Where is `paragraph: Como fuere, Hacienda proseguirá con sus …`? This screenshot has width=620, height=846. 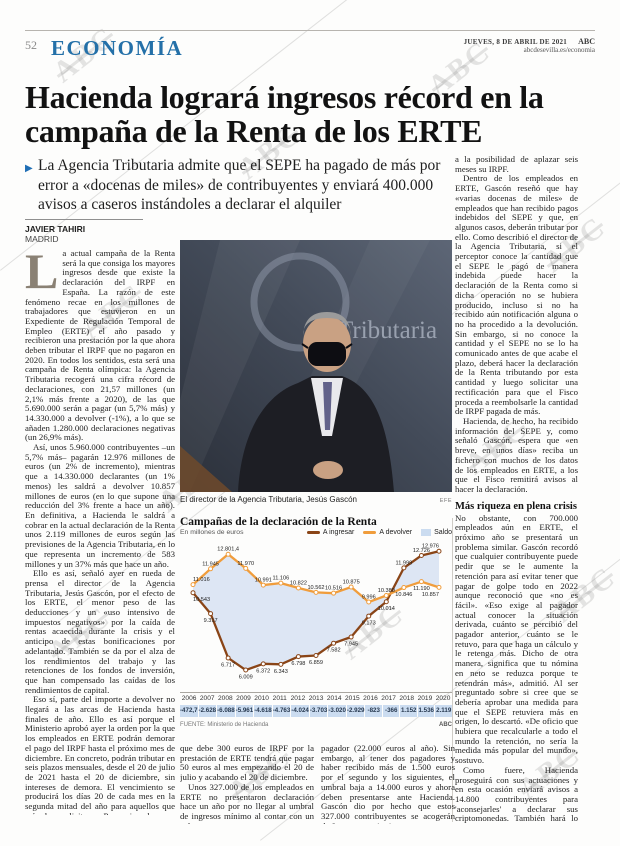 paragraph: Como fuere, Hacienda proseguirá con sus … is located at coordinates (516, 793).